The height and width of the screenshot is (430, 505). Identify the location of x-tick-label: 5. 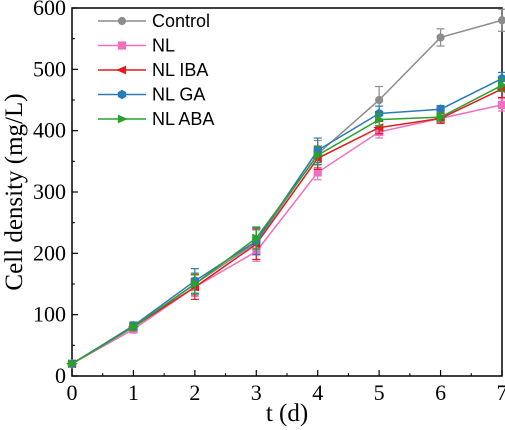
(379, 392).